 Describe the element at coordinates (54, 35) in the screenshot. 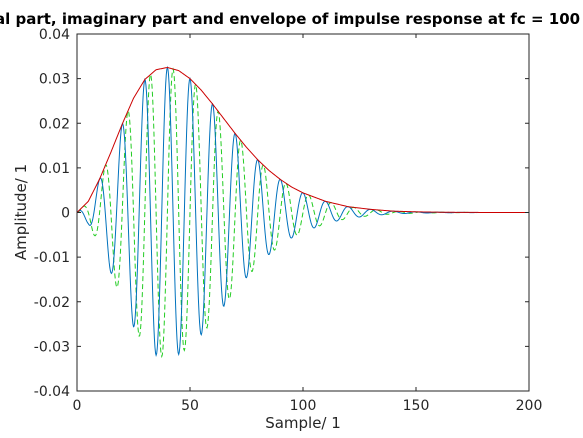

I see `y-tick-label: 0.04` at that location.